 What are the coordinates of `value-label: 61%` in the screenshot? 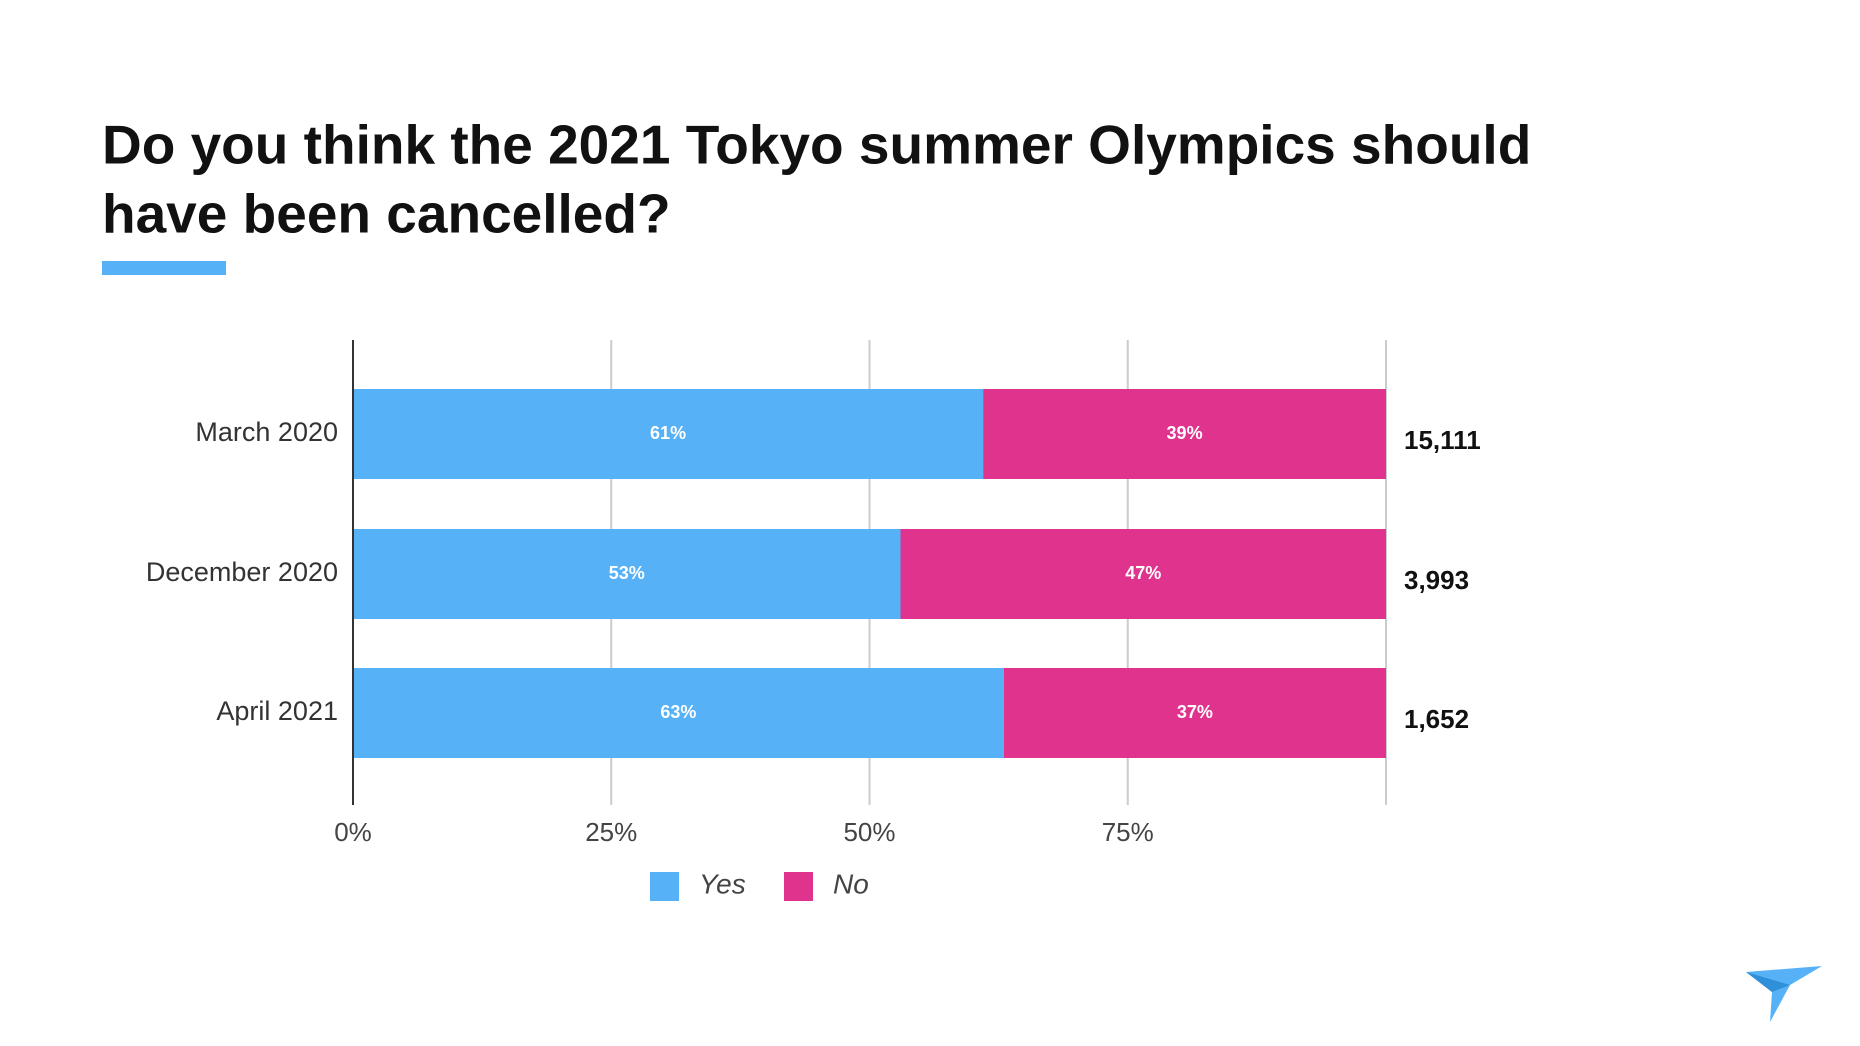 It's located at (668, 433).